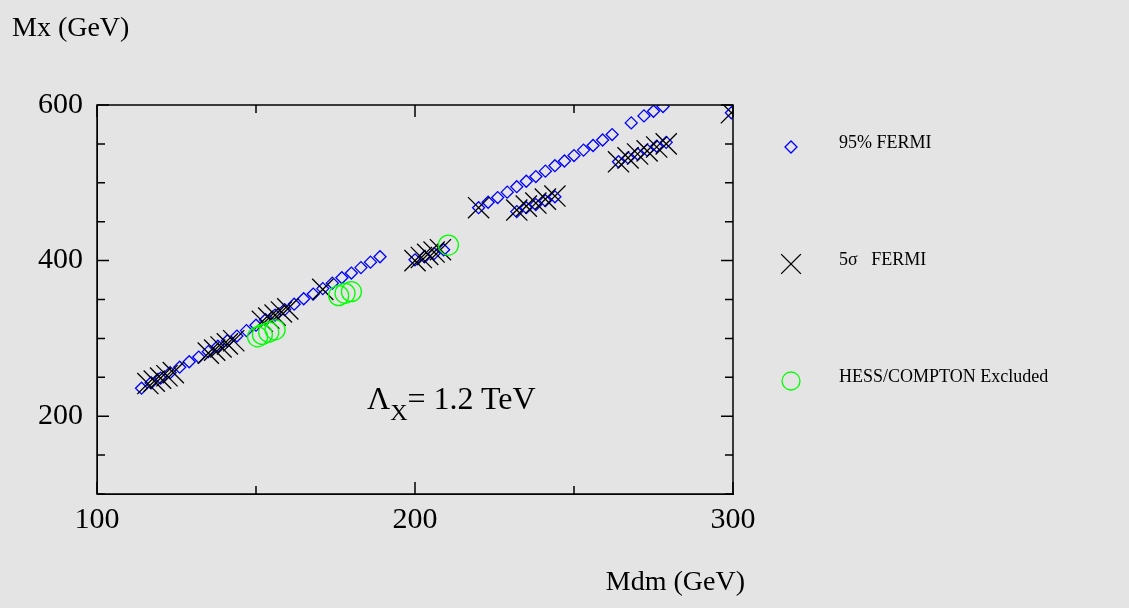 The height and width of the screenshot is (608, 1129). I want to click on x-tick-label: 100, so click(97, 517).